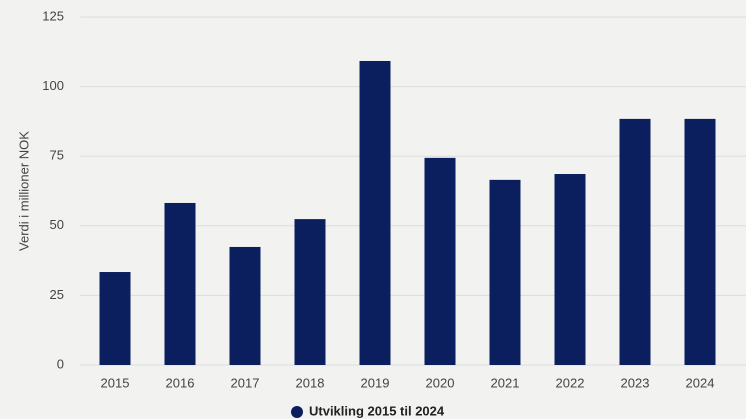 The width and height of the screenshot is (746, 419). What do you see at coordinates (375, 382) in the screenshot?
I see `x-tick-label: 2019` at bounding box center [375, 382].